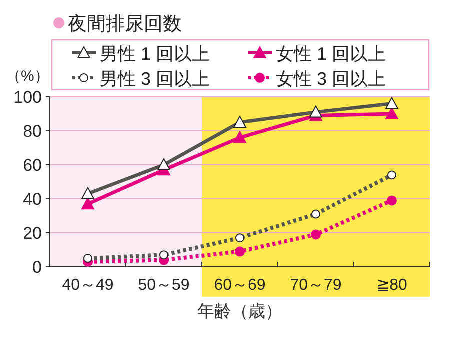 Image resolution: width=459 pixels, height=345 pixels. I want to click on x-axis-title: 年齢（歳）, so click(240, 311).